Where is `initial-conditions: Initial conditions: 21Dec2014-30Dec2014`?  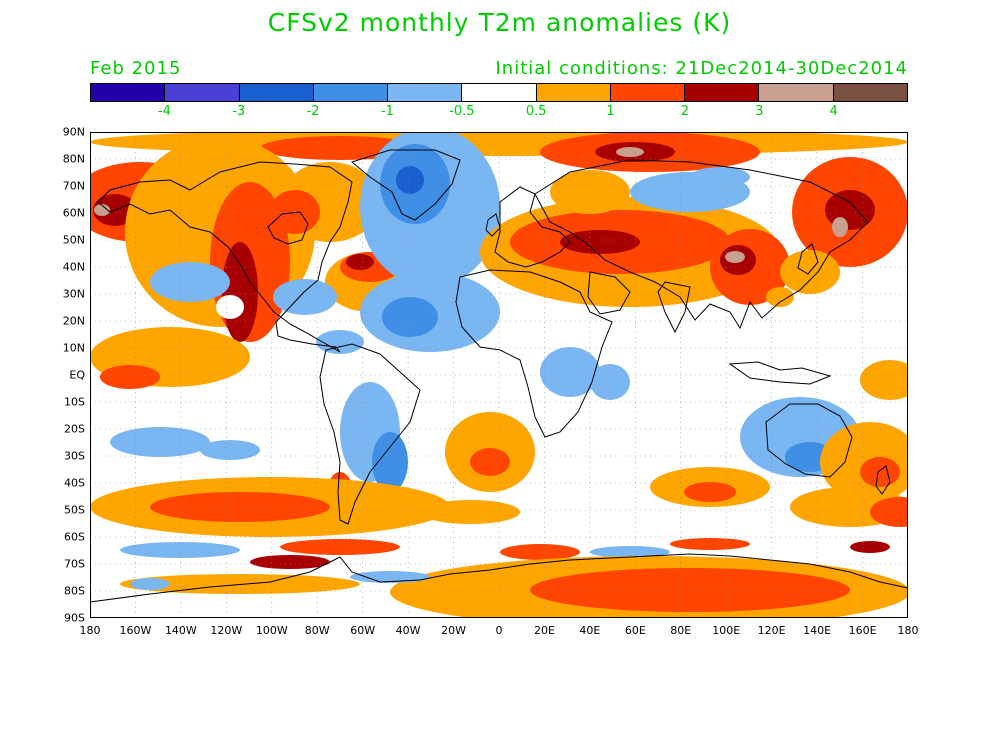
initial-conditions: Initial conditions: 21Dec2014-30Dec2014 is located at coordinates (701, 68).